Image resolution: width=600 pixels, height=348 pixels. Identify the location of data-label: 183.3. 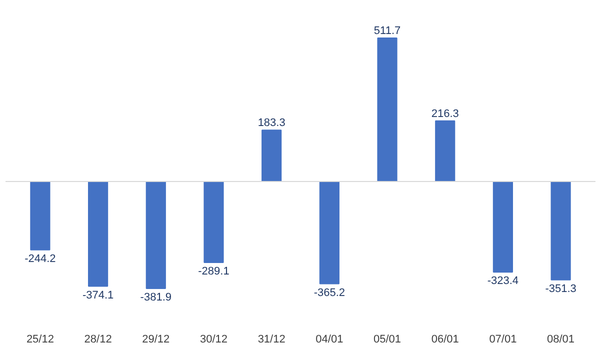
(272, 123).